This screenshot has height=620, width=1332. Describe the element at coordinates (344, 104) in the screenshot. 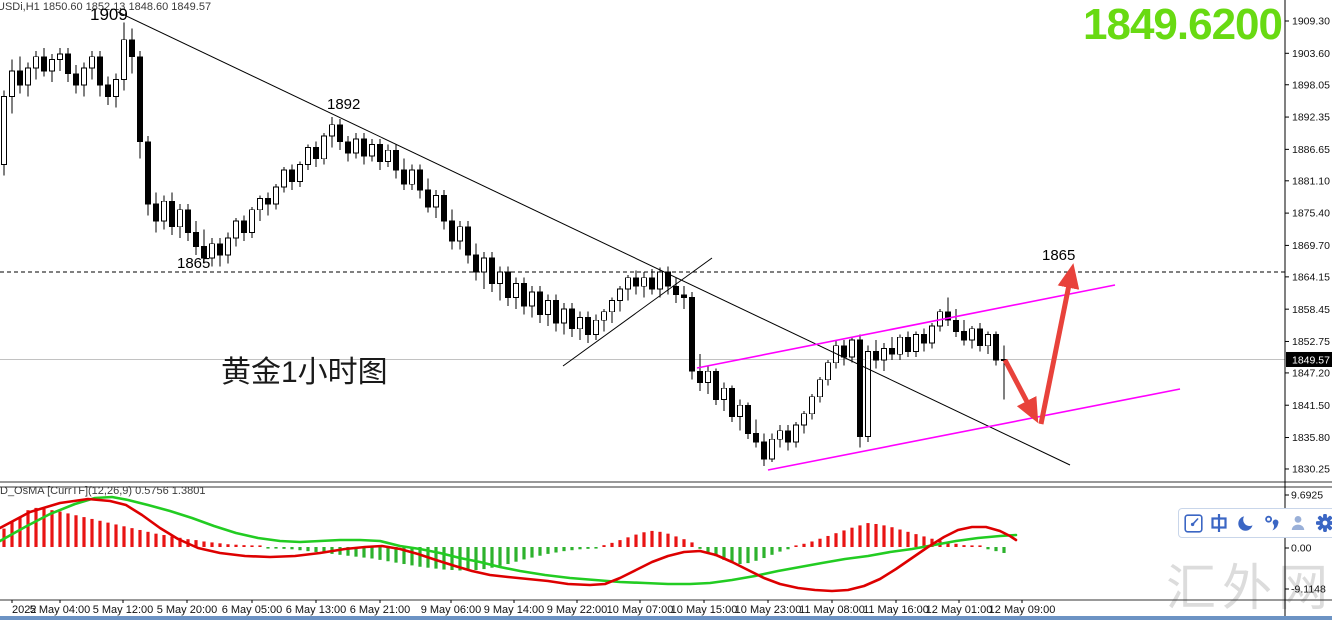

I see `annotation-peak-1892: 1892` at that location.